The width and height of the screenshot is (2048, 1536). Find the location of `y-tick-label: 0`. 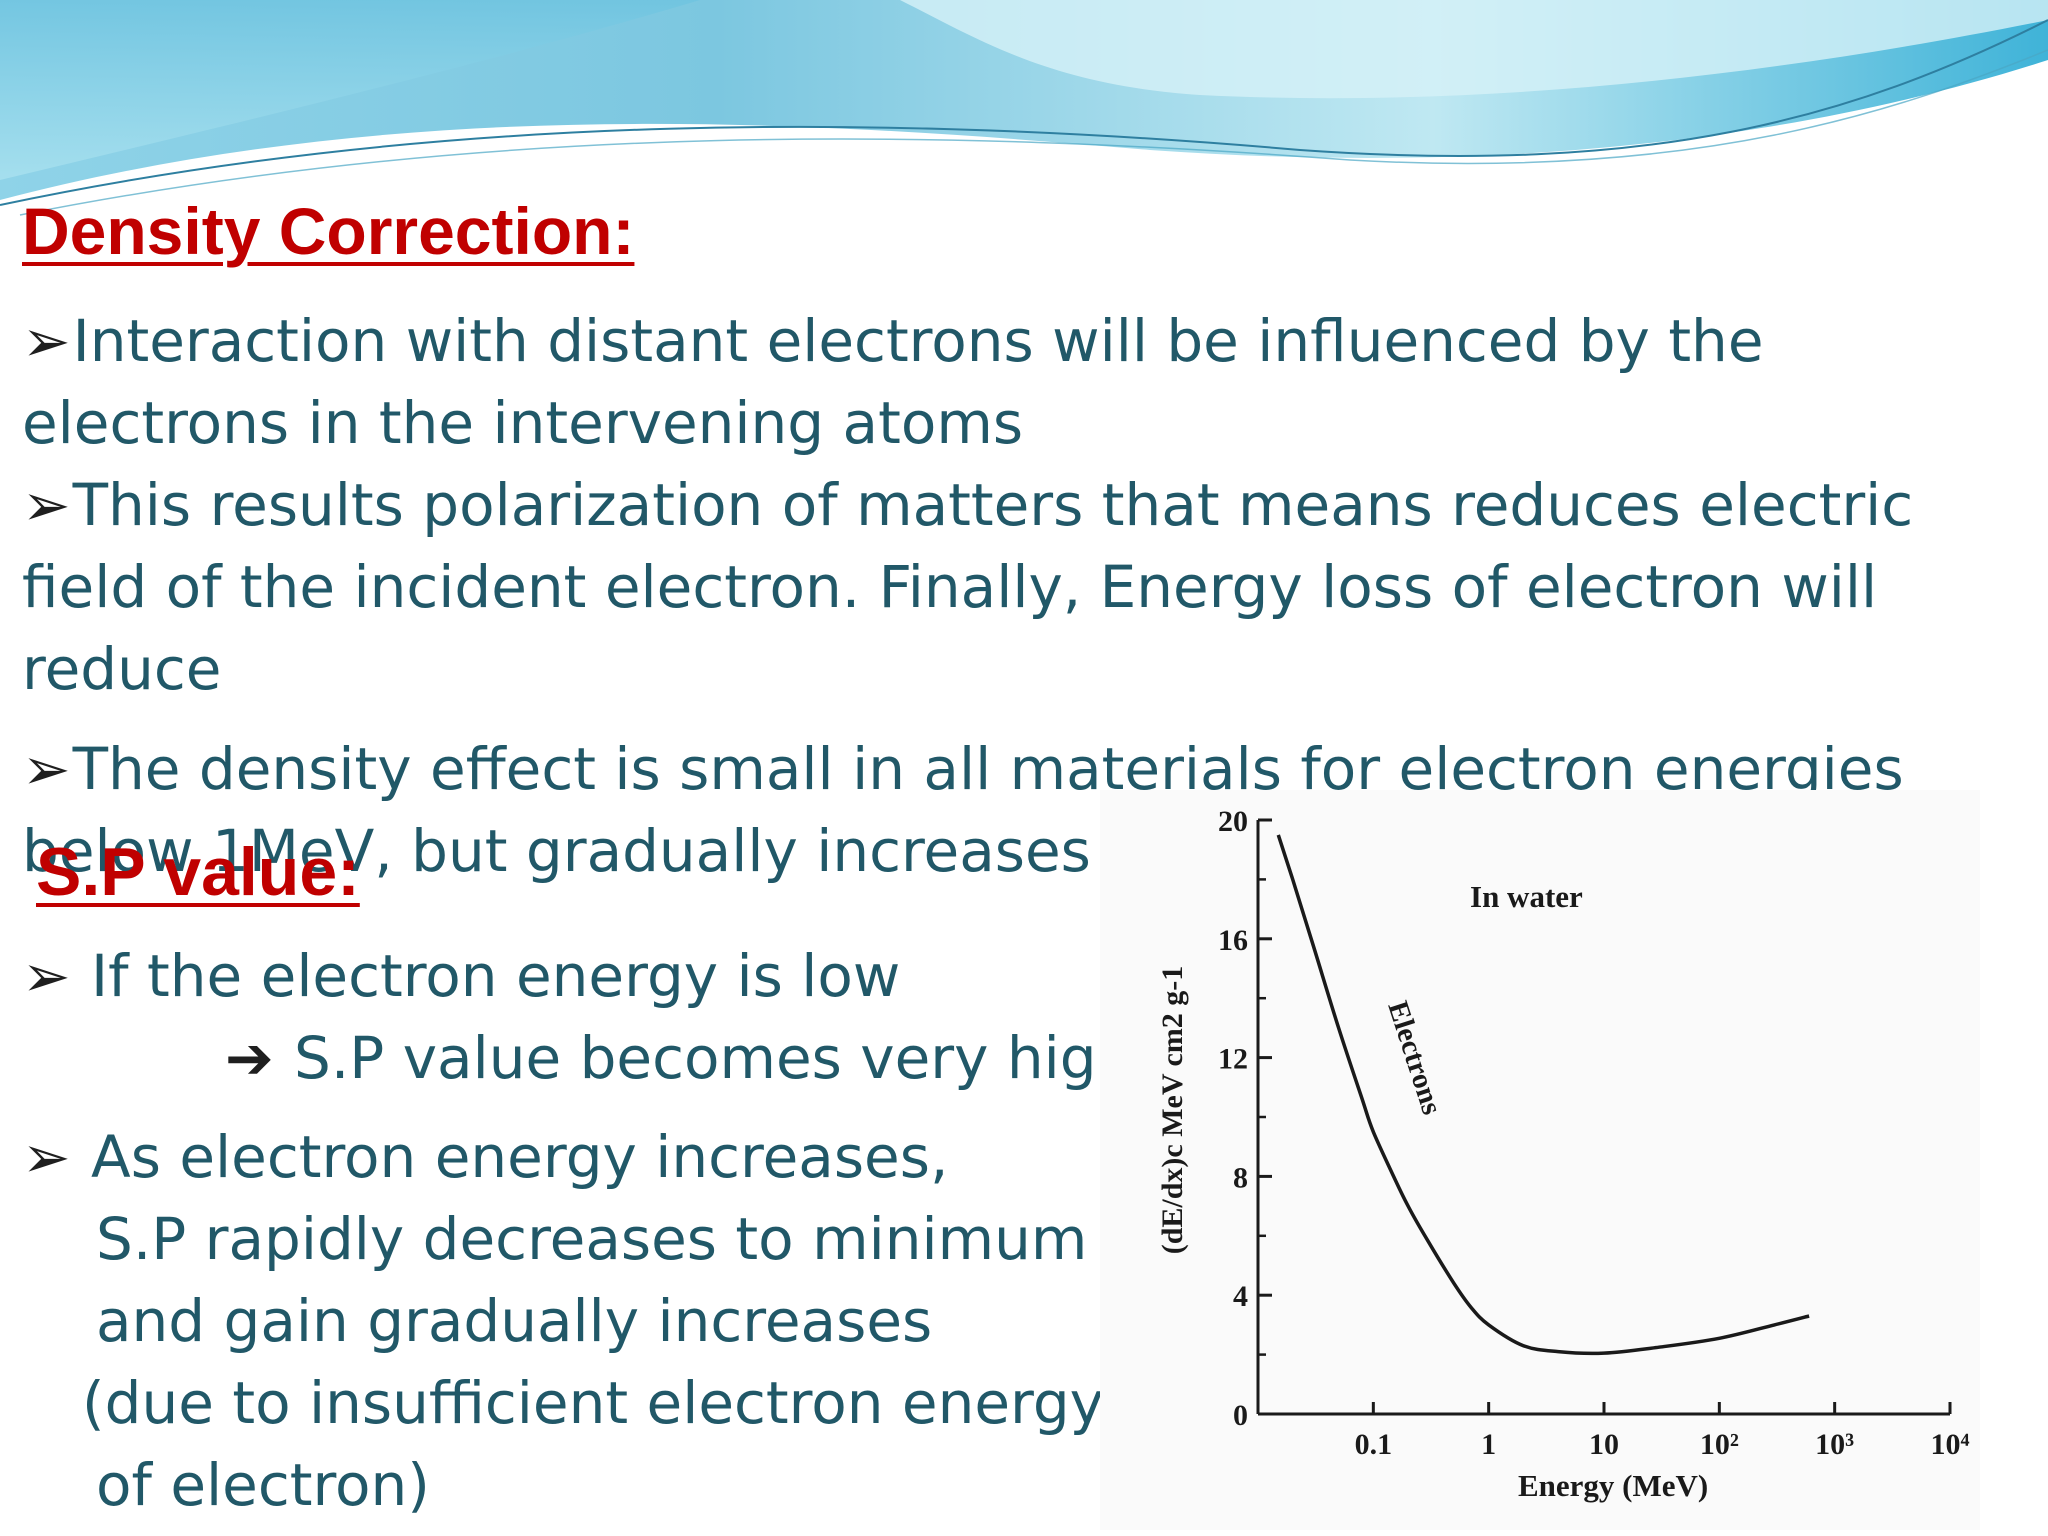

y-tick-label: 0 is located at coordinates (1240, 1415).